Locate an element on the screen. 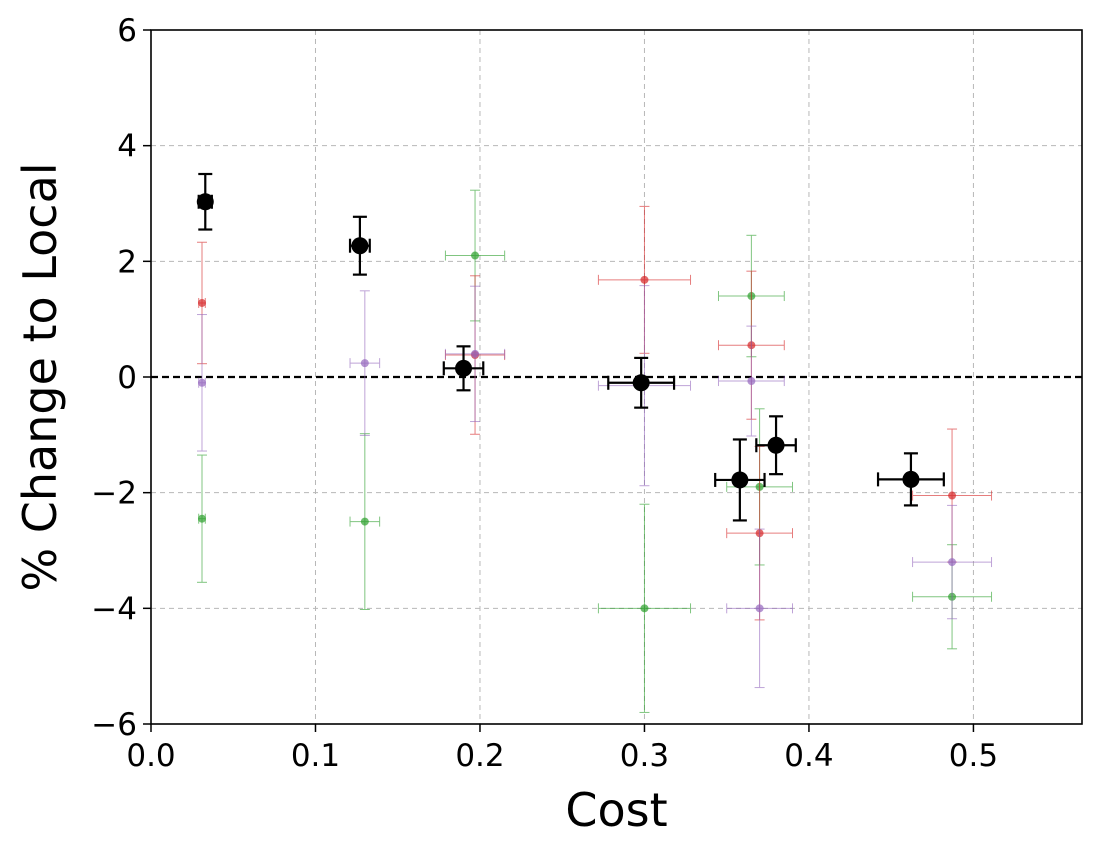 This screenshot has height=855, width=1097. y-tick-label: −6 is located at coordinates (114, 725).